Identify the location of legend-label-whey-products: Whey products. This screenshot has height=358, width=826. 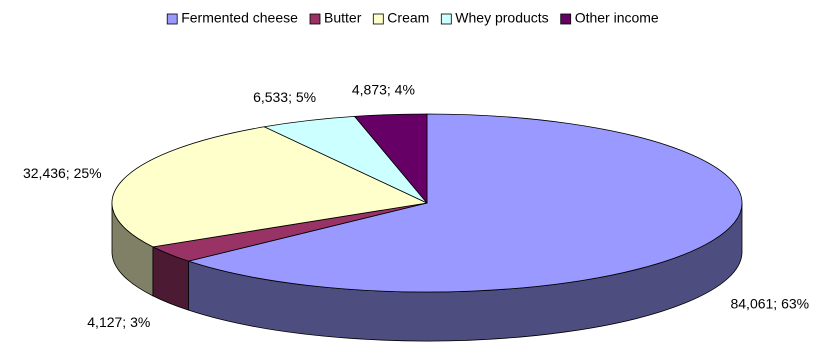
(501, 18).